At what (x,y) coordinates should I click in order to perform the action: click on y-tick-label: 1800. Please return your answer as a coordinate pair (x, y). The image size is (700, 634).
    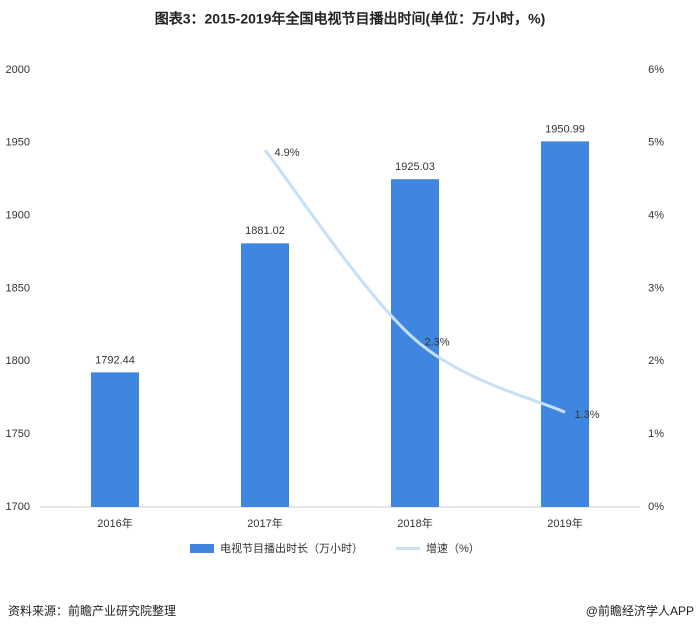
    Looking at the image, I should click on (18, 361).